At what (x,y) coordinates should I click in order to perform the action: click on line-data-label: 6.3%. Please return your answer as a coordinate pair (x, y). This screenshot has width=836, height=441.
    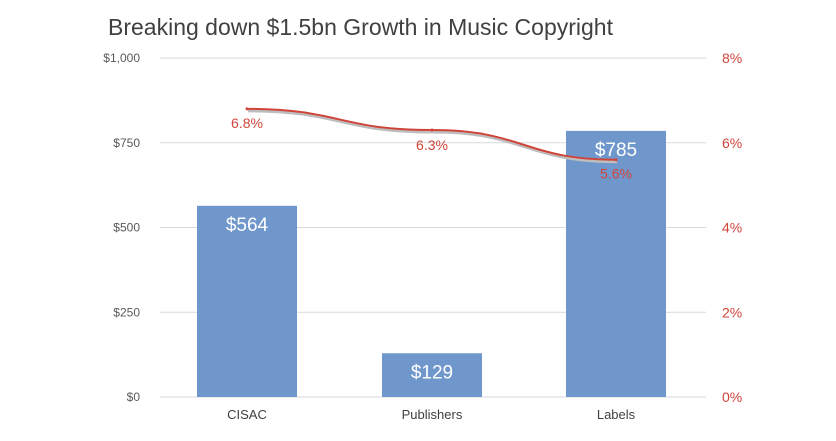
    Looking at the image, I should click on (432, 145).